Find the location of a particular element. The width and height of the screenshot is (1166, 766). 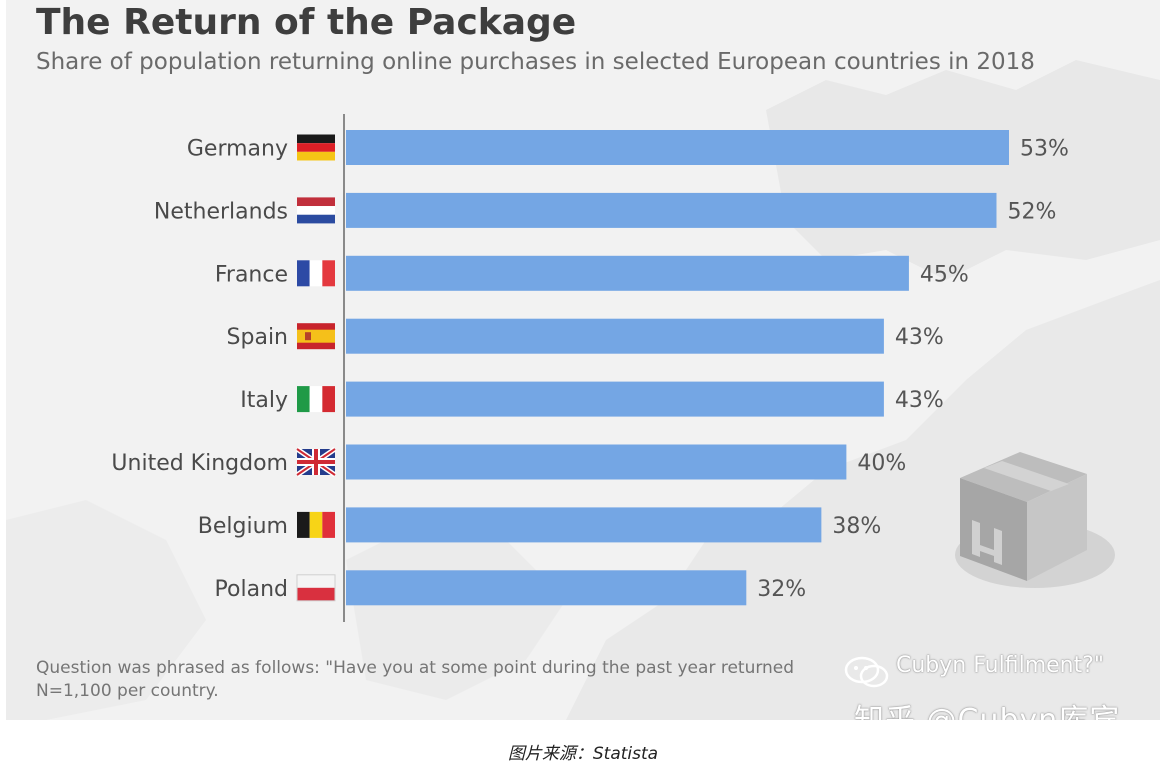

watermark-brand-large: 知乎 @Cubyn库宾 is located at coordinates (987, 707).